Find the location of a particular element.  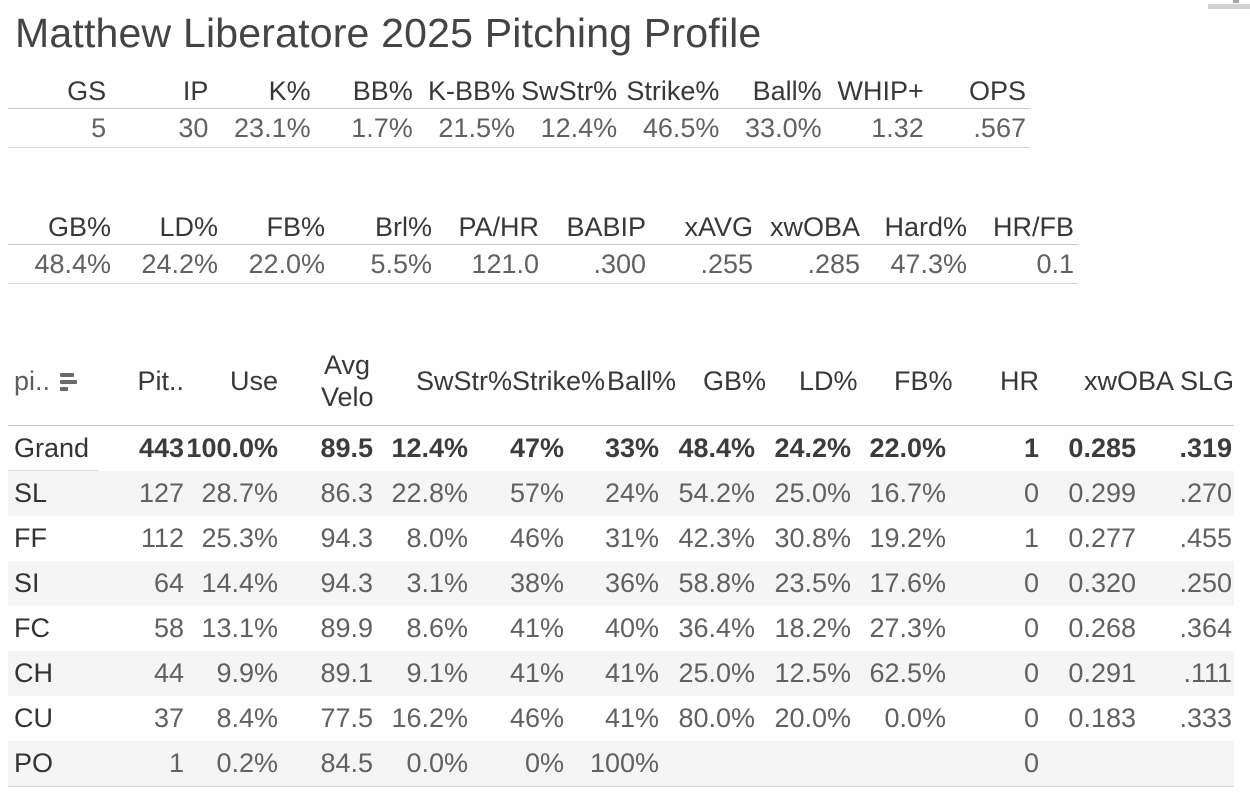

column-header: LD% is located at coordinates (188, 226).